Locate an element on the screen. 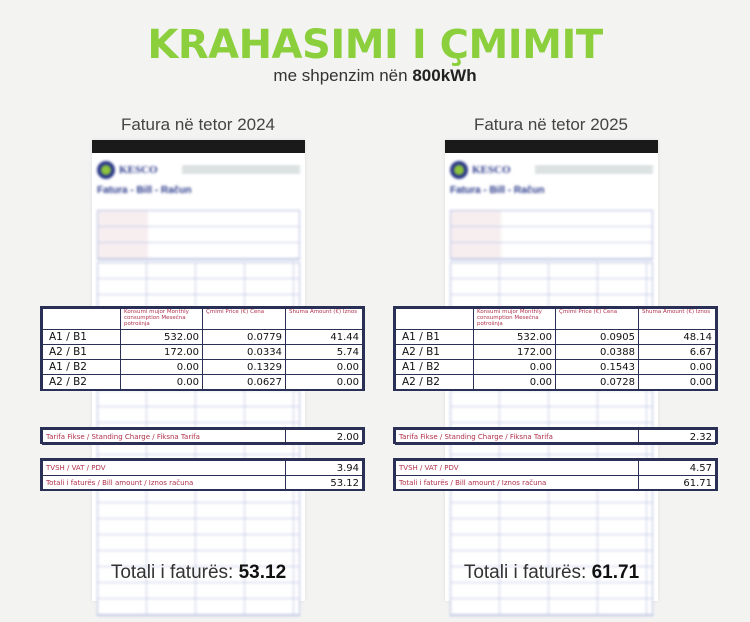 This screenshot has width=750, height=622. price-value: 0.0779 is located at coordinates (244, 337).